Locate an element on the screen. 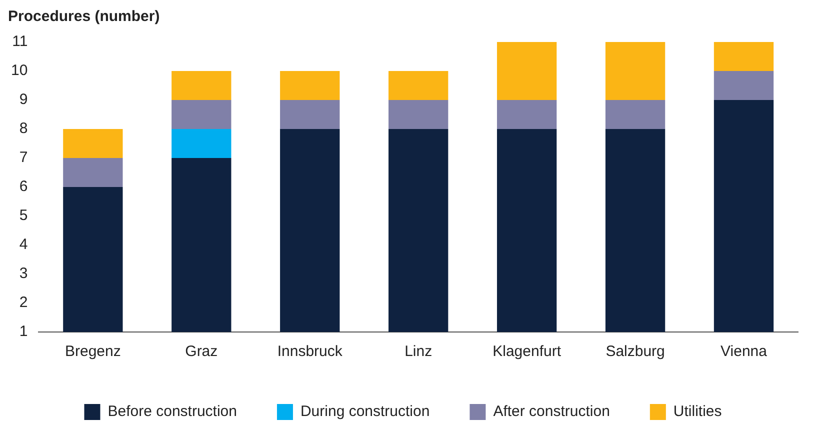 This screenshot has height=440, width=818. x-tick-label: Innsbruck is located at coordinates (310, 351).